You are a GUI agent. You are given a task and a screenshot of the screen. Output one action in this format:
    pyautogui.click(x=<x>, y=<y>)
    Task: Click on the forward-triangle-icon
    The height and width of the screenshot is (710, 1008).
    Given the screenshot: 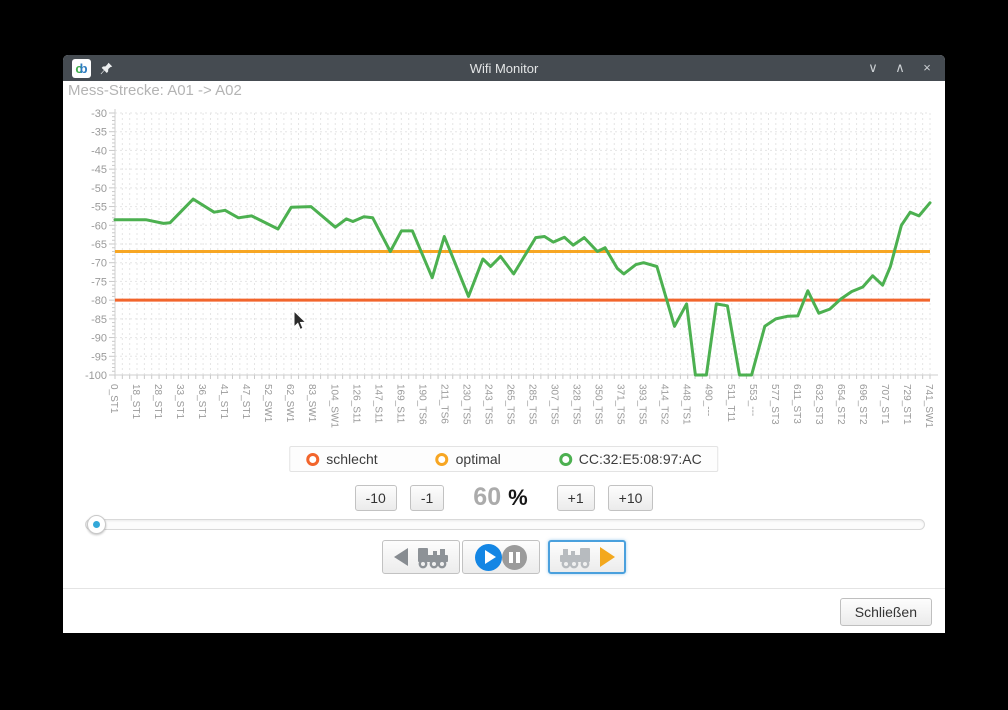 What is the action you would take?
    pyautogui.click(x=607, y=557)
    